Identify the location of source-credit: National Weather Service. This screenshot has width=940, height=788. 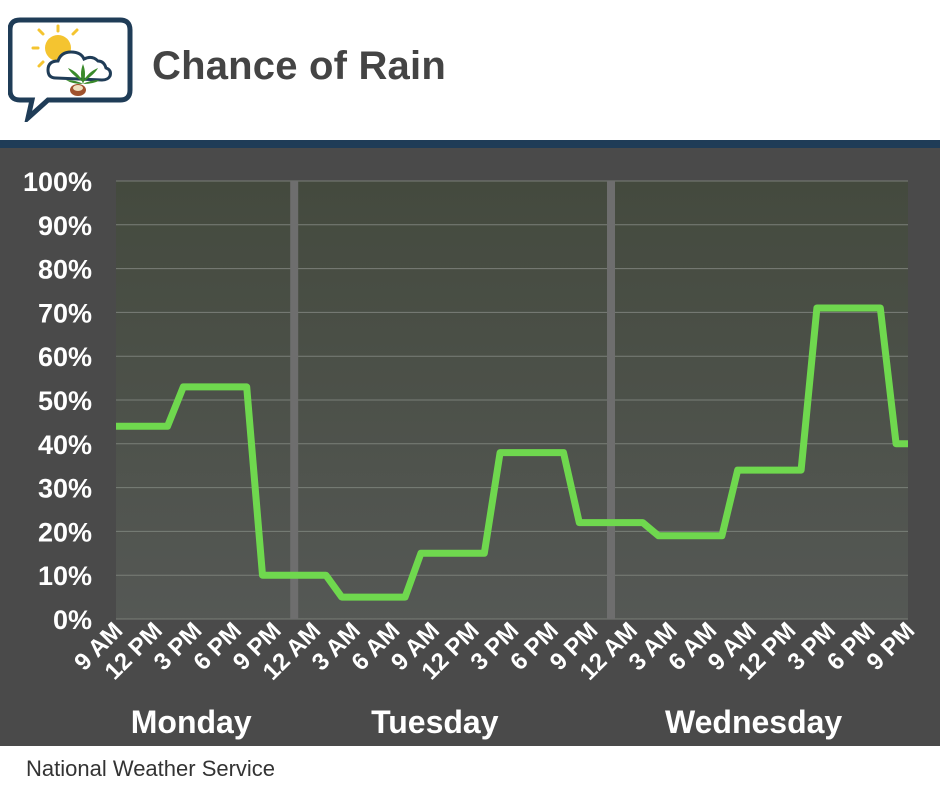
(151, 768).